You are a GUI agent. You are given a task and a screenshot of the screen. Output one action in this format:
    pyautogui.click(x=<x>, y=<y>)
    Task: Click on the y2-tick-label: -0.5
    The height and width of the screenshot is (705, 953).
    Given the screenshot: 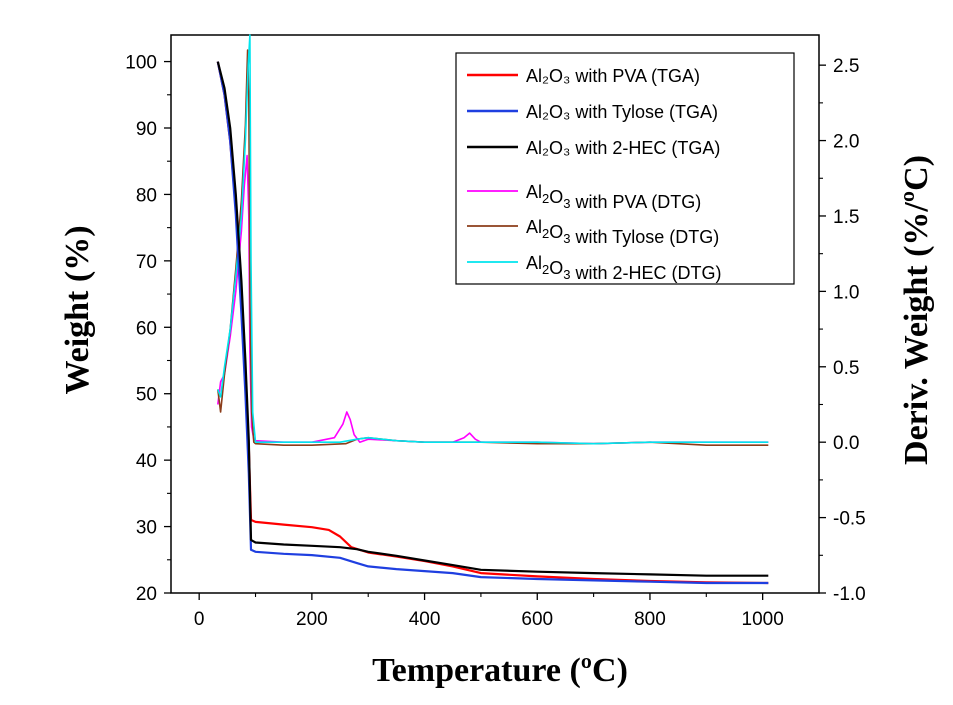 What is the action you would take?
    pyautogui.click(x=849, y=519)
    